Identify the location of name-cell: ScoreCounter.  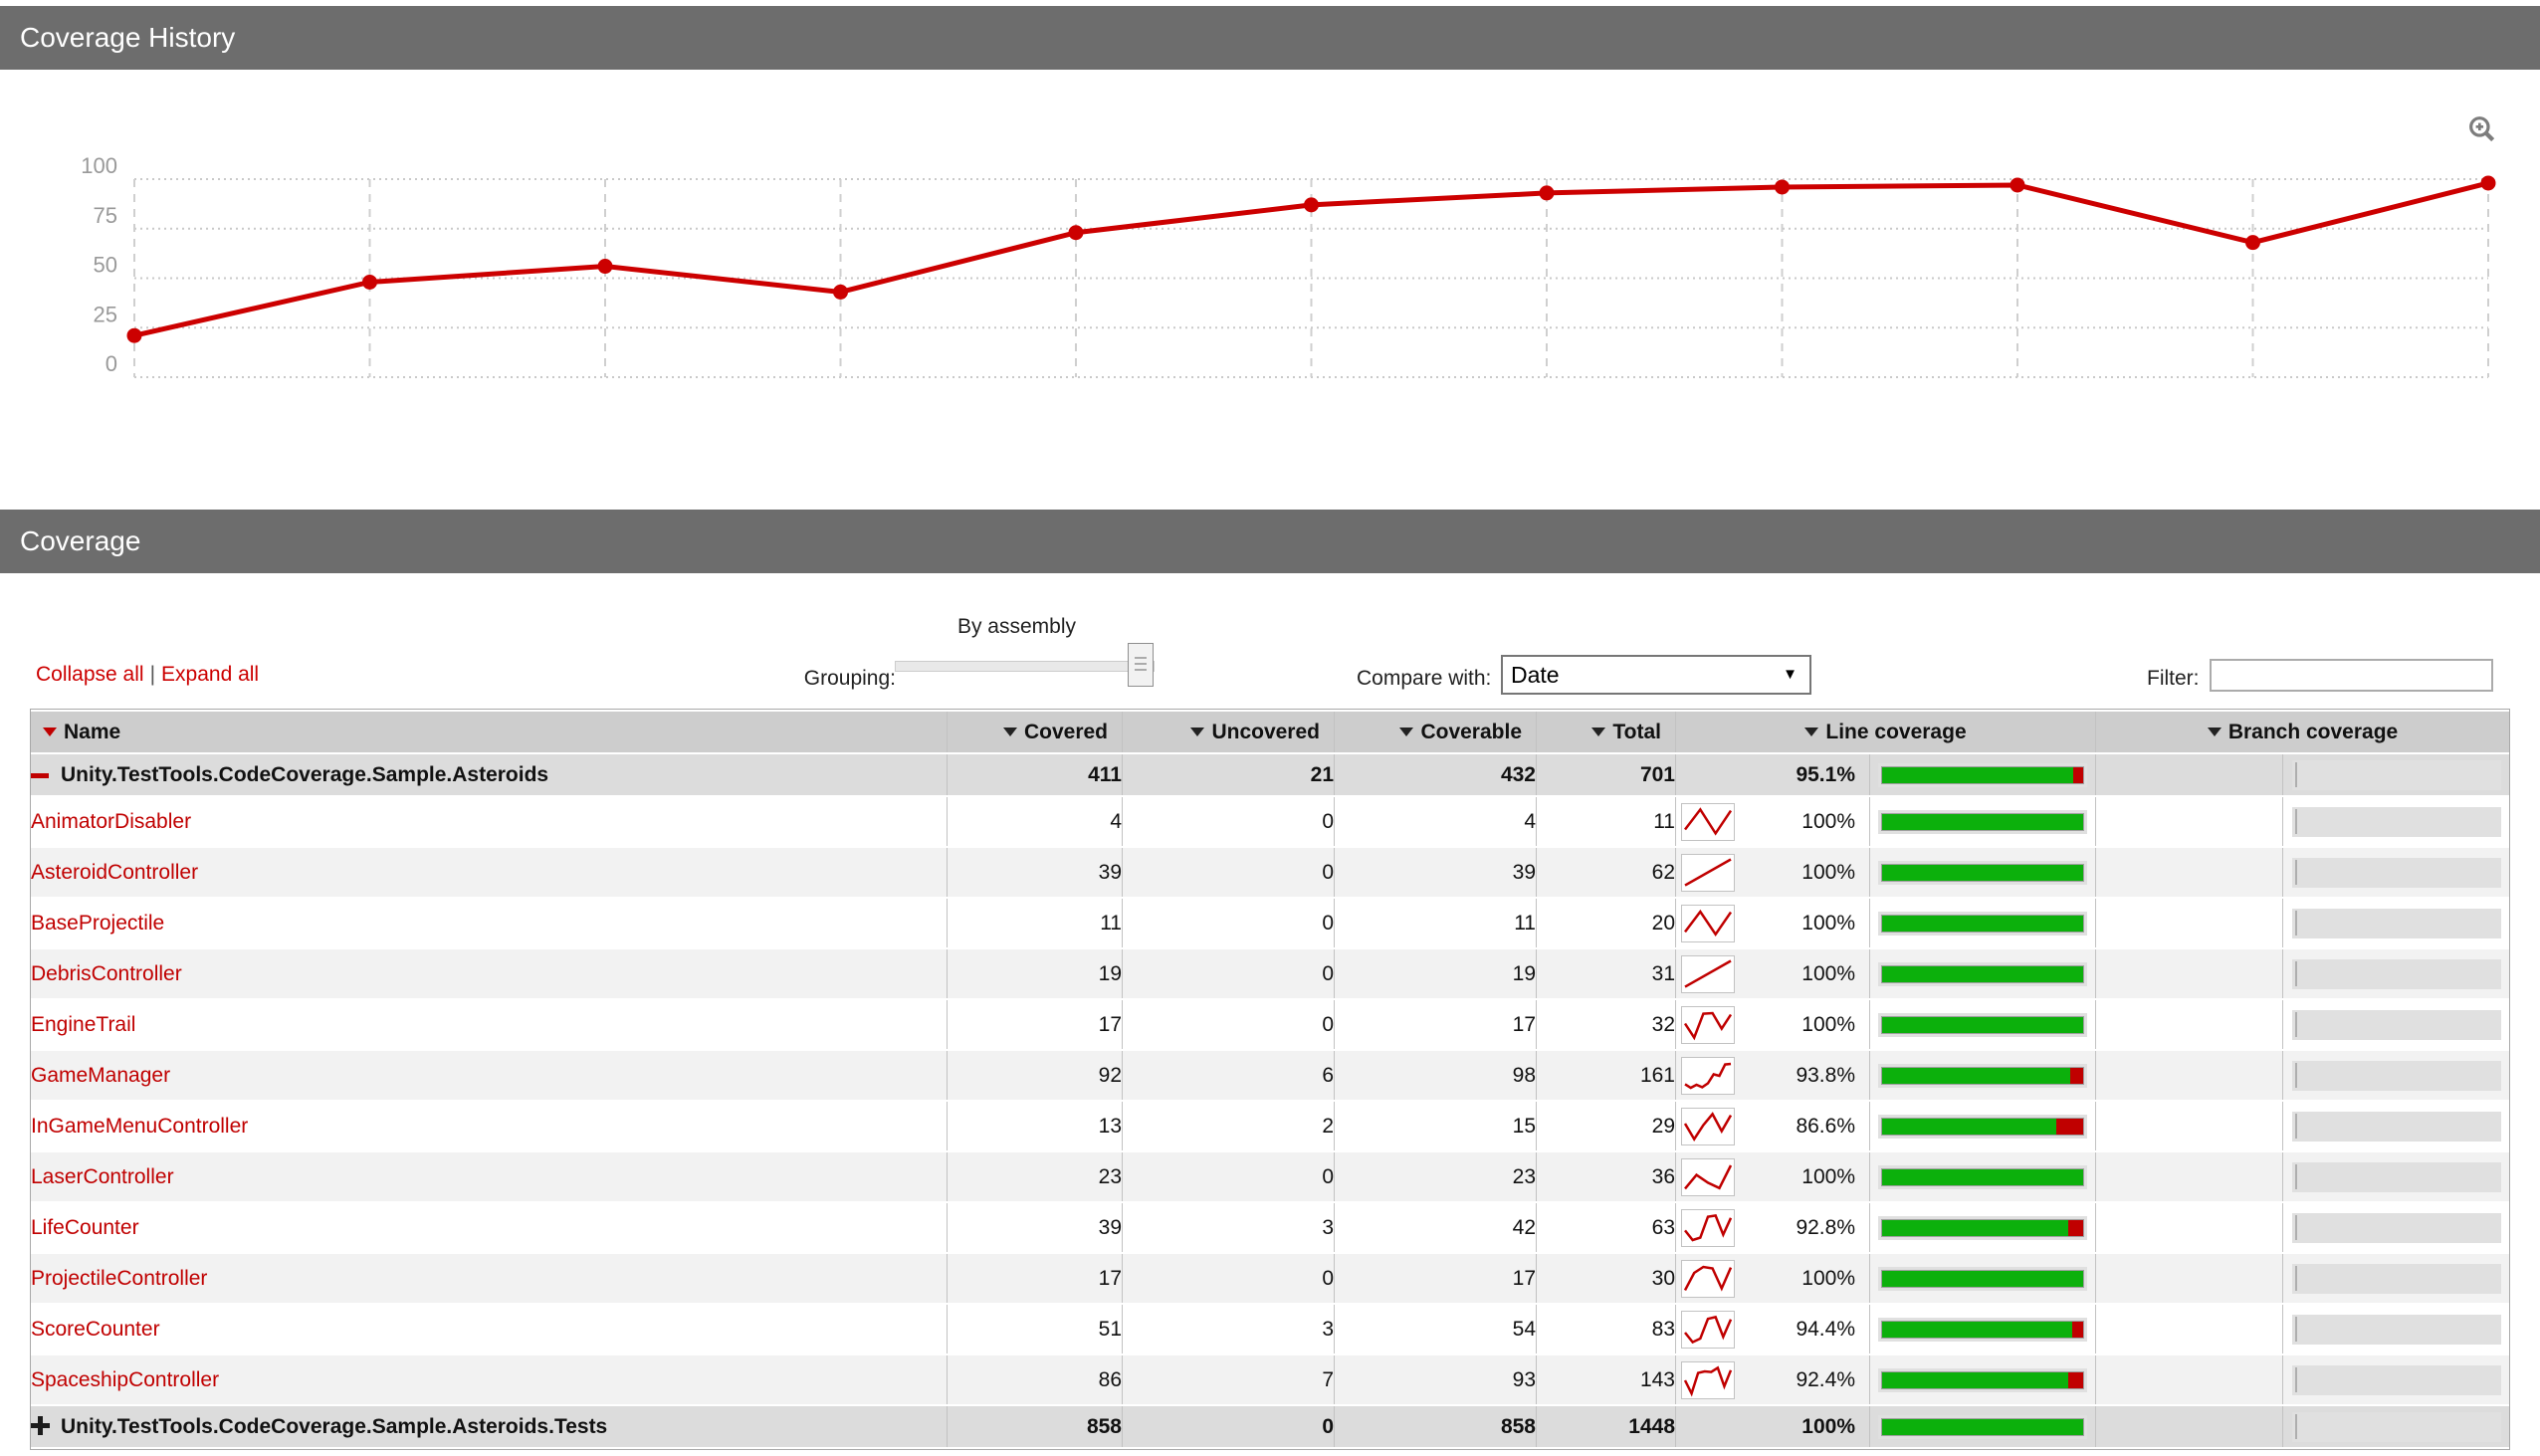
(489, 1329).